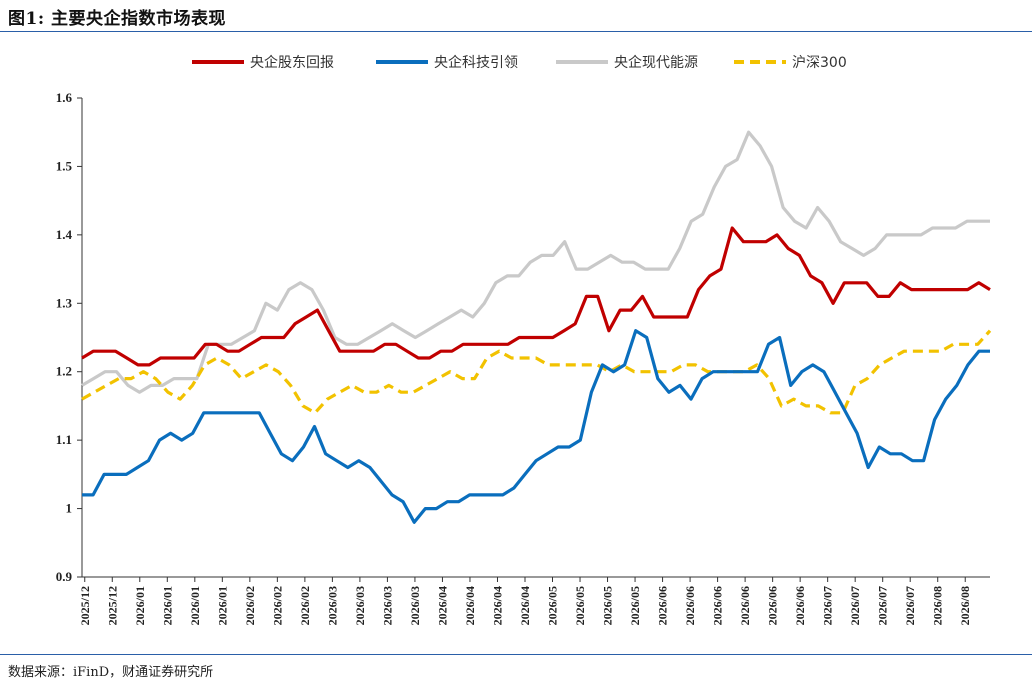 Image resolution: width=1032 pixels, height=684 pixels. What do you see at coordinates (516, 31) in the screenshot?
I see `top-rule` at bounding box center [516, 31].